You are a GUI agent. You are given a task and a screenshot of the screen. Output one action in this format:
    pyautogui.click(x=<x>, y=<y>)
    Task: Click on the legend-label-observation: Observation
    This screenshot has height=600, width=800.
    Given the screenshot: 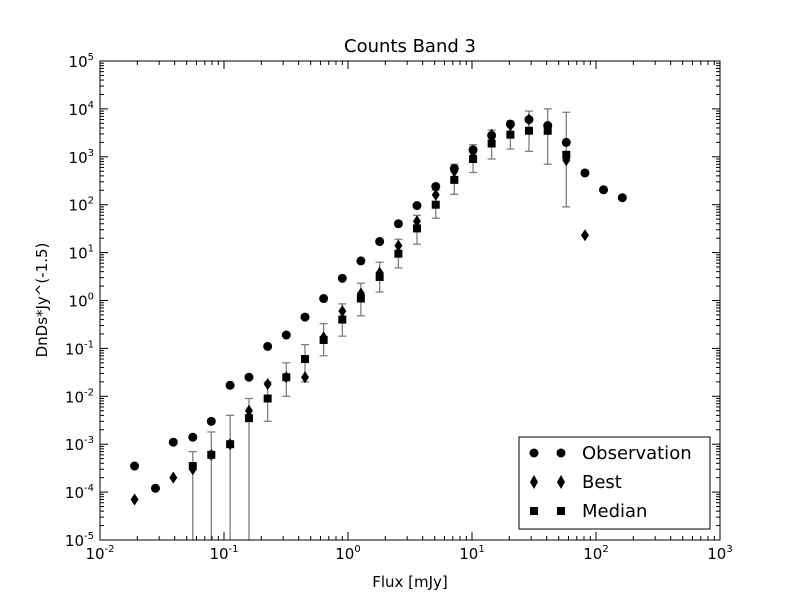 What is the action you would take?
    pyautogui.click(x=637, y=453)
    